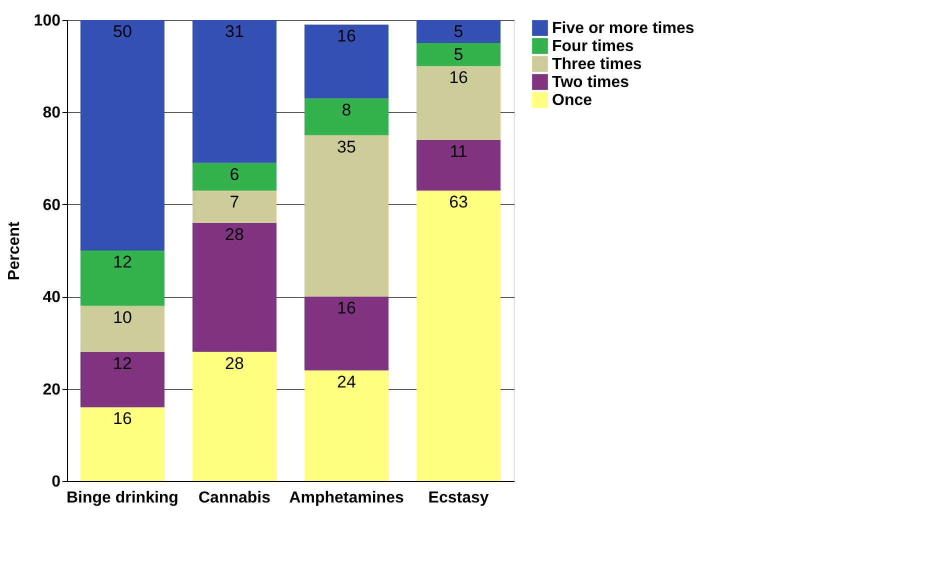 The width and height of the screenshot is (944, 566). What do you see at coordinates (593, 46) in the screenshot?
I see `legend-label: Four times` at bounding box center [593, 46].